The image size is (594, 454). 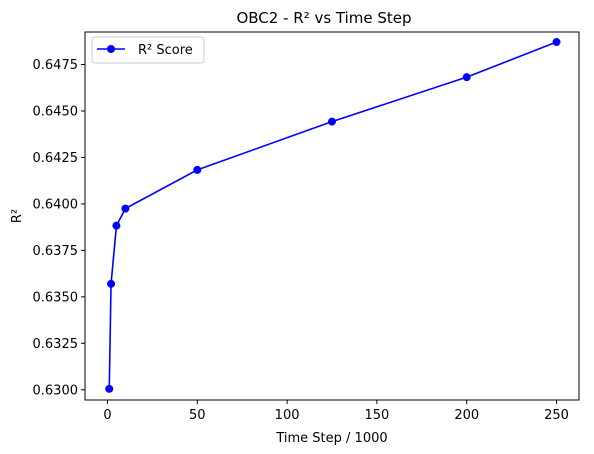 I want to click on x-tick-label: 200, so click(x=466, y=415).